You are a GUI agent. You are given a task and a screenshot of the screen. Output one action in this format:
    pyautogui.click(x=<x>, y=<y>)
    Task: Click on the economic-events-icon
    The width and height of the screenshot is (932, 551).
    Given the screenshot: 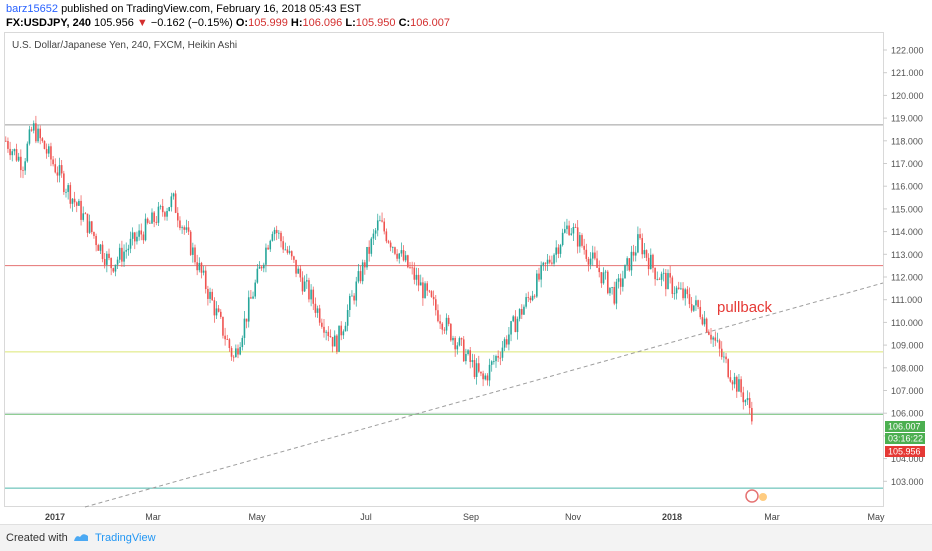 What is the action you would take?
    pyautogui.click(x=756, y=496)
    